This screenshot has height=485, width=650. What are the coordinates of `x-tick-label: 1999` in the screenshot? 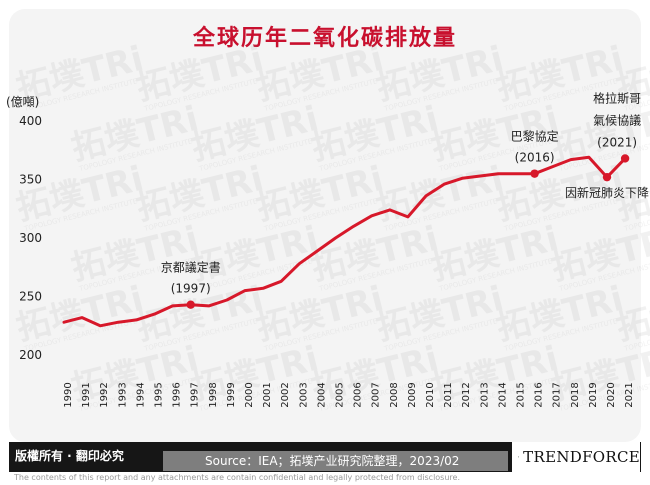 It's located at (231, 394).